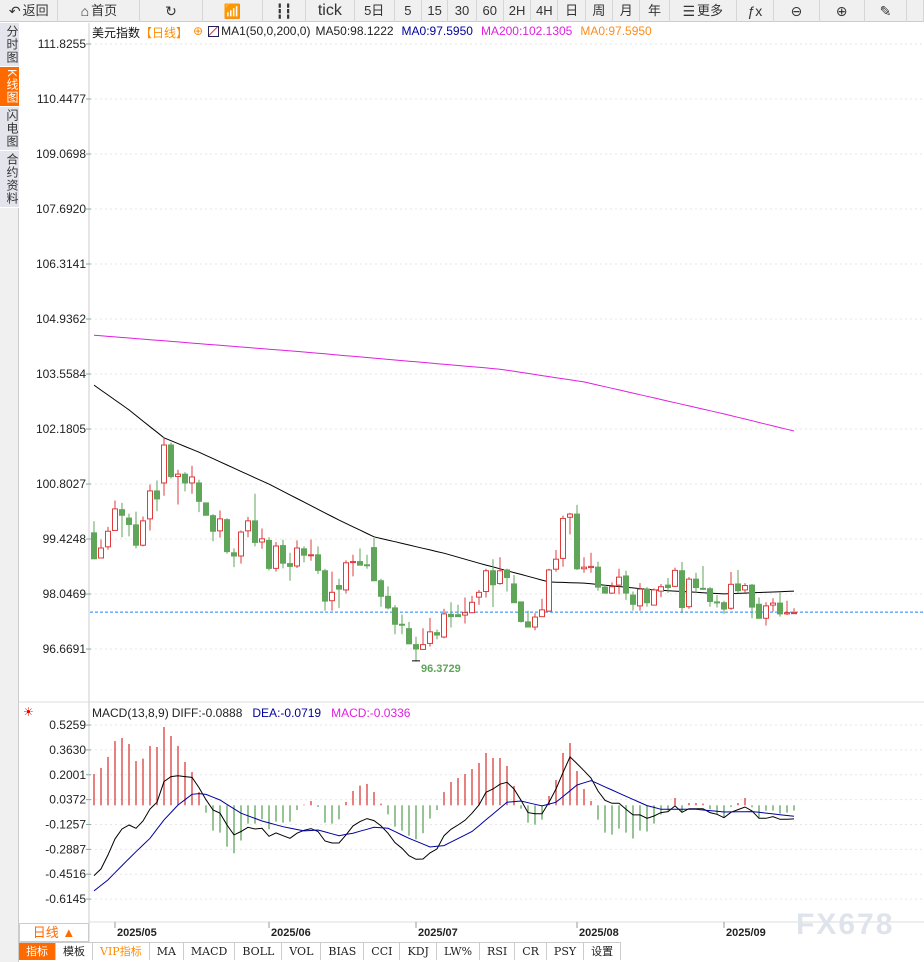  What do you see at coordinates (518, 11) in the screenshot?
I see `toolbar-button-2H: 2H` at bounding box center [518, 11].